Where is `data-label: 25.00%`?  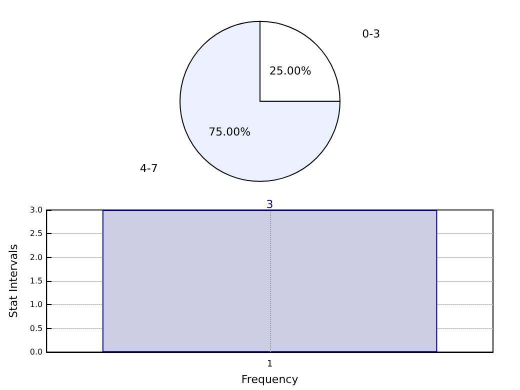 data-label: 25.00% is located at coordinates (290, 71).